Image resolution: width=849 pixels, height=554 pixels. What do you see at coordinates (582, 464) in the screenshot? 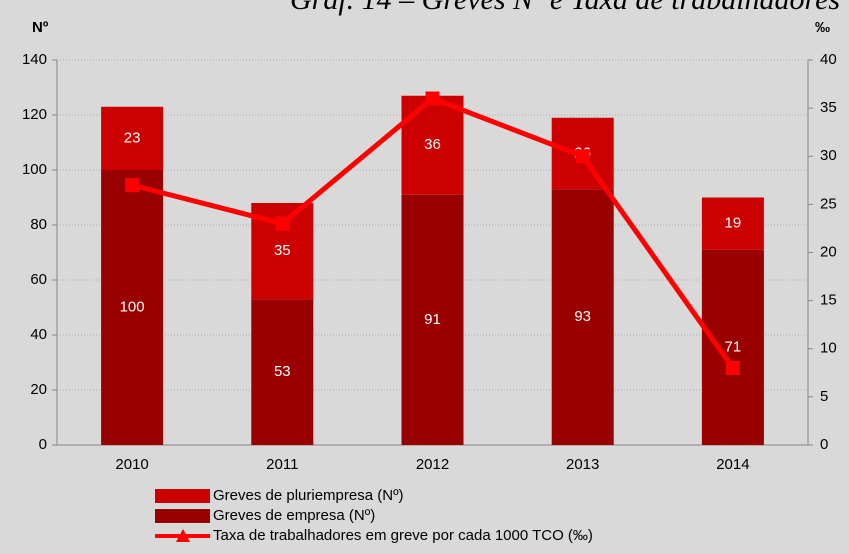
I see `x-tick-label: 2013` at bounding box center [582, 464].